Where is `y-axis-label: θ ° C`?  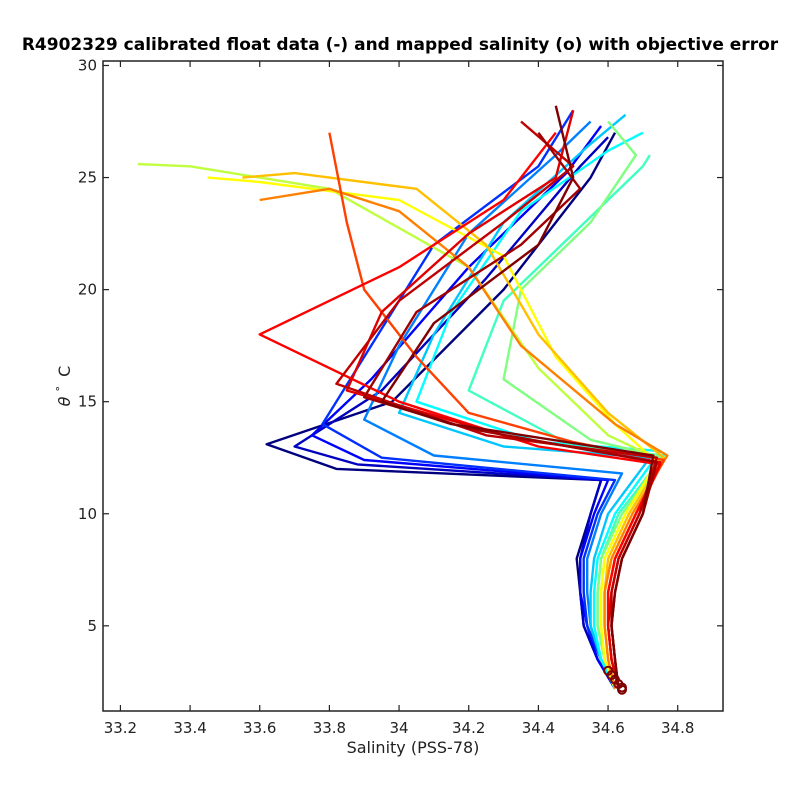 y-axis-label: θ ° C is located at coordinates (61, 386).